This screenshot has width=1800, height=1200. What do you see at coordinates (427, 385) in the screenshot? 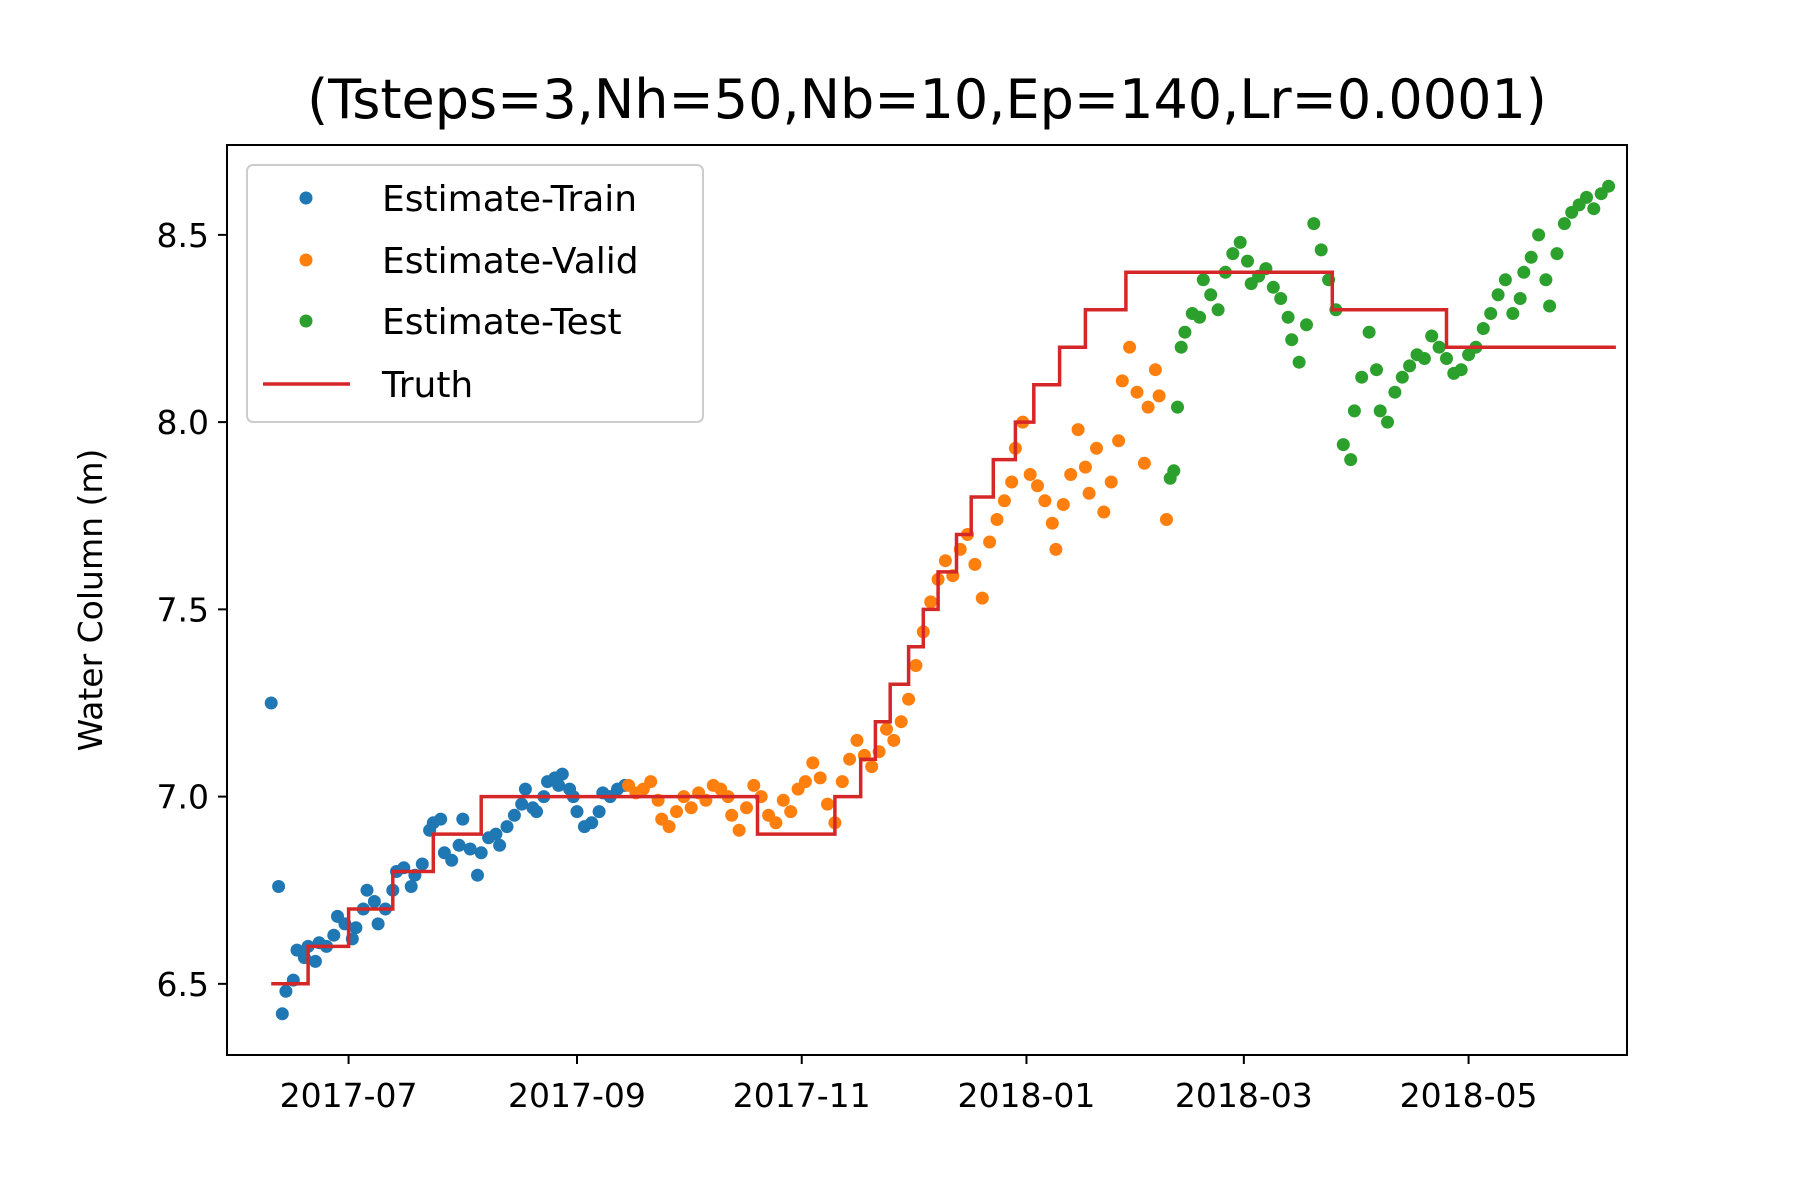
I see `legend-label-truth: Truth` at bounding box center [427, 385].